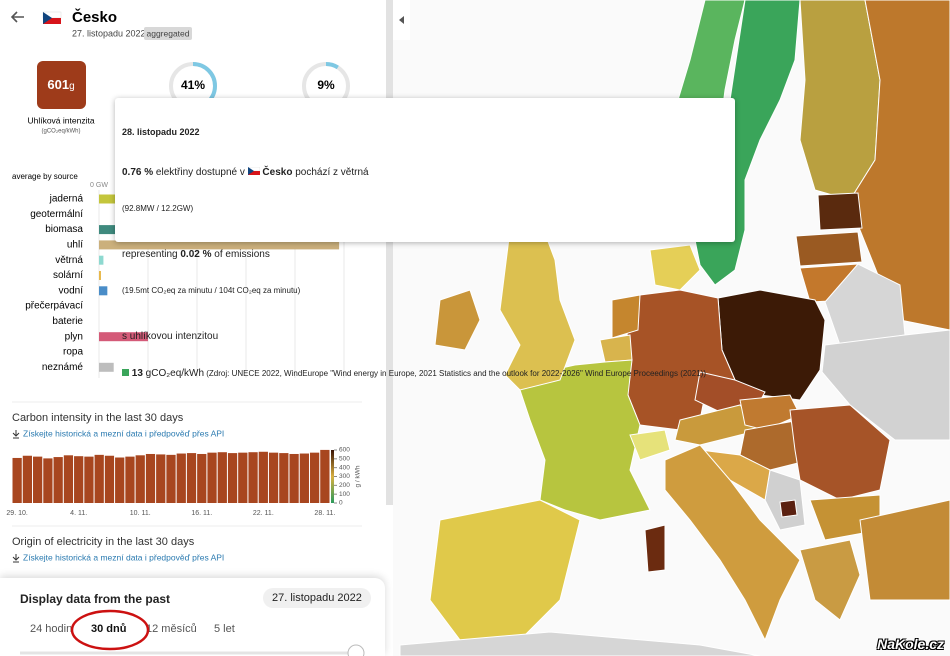 The image size is (950, 656). I want to click on carbon-box, so click(61, 85).